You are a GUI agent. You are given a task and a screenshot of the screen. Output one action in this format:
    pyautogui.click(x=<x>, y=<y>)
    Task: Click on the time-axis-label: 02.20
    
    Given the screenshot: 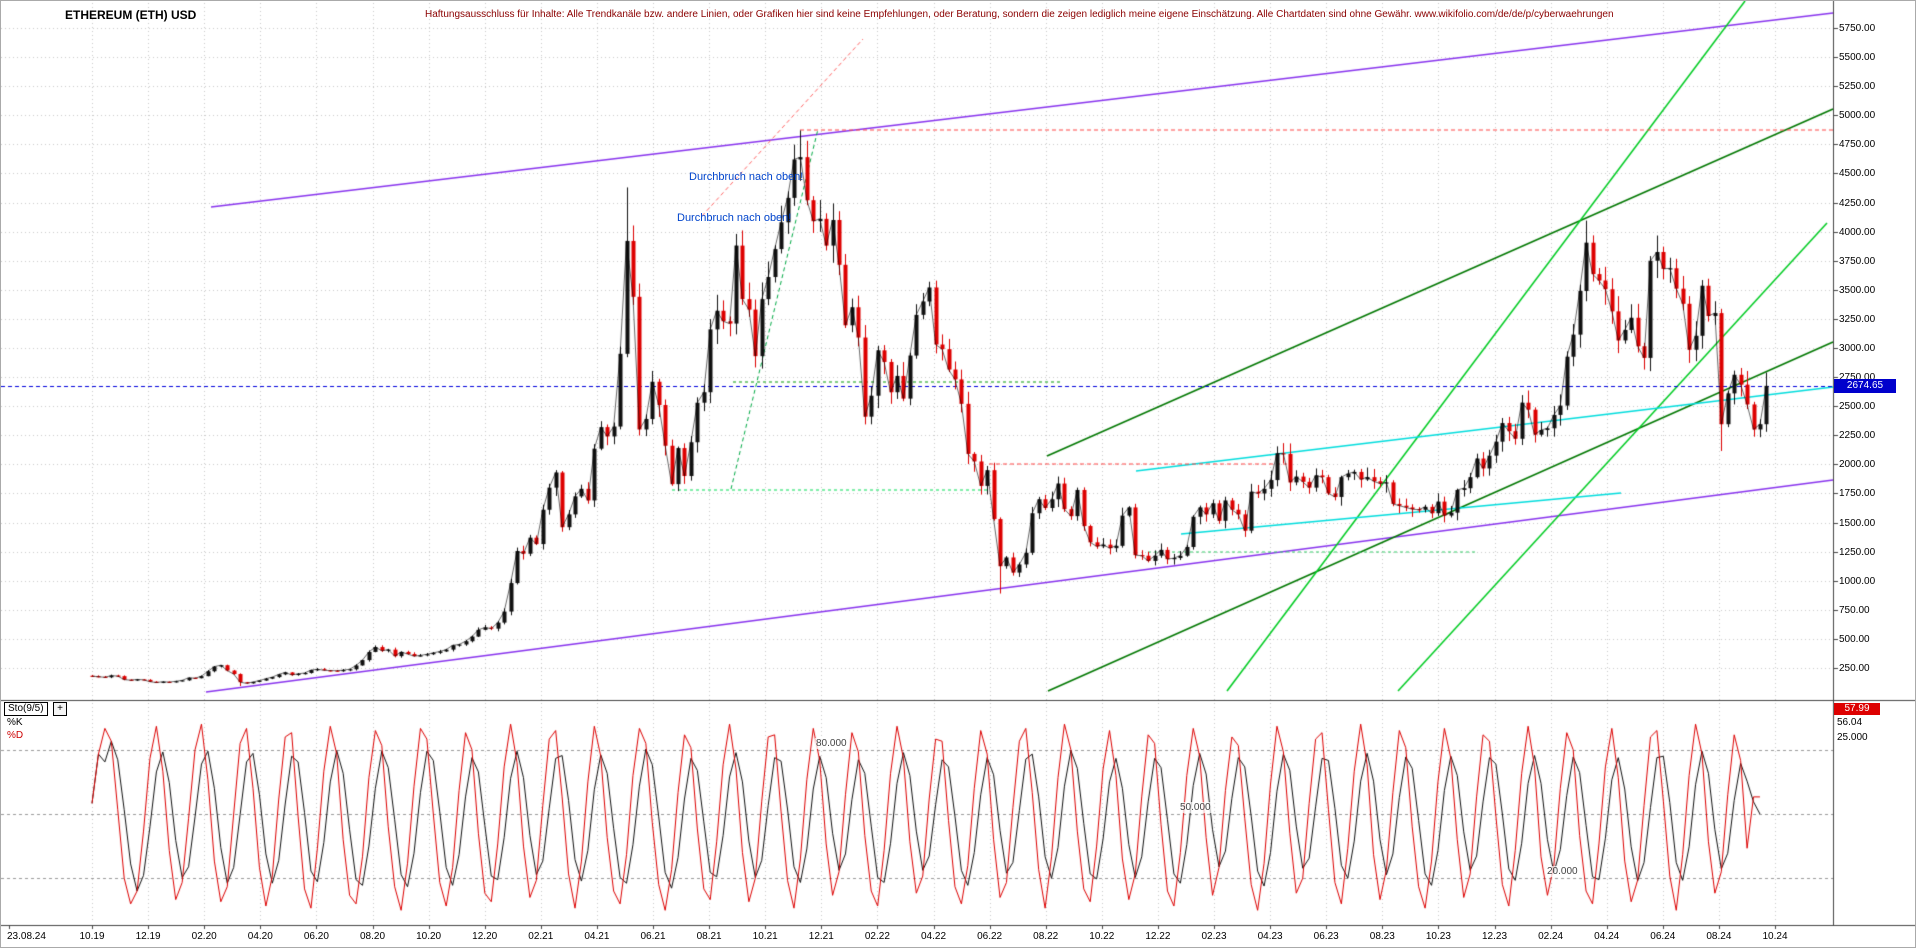 What is the action you would take?
    pyautogui.click(x=204, y=936)
    